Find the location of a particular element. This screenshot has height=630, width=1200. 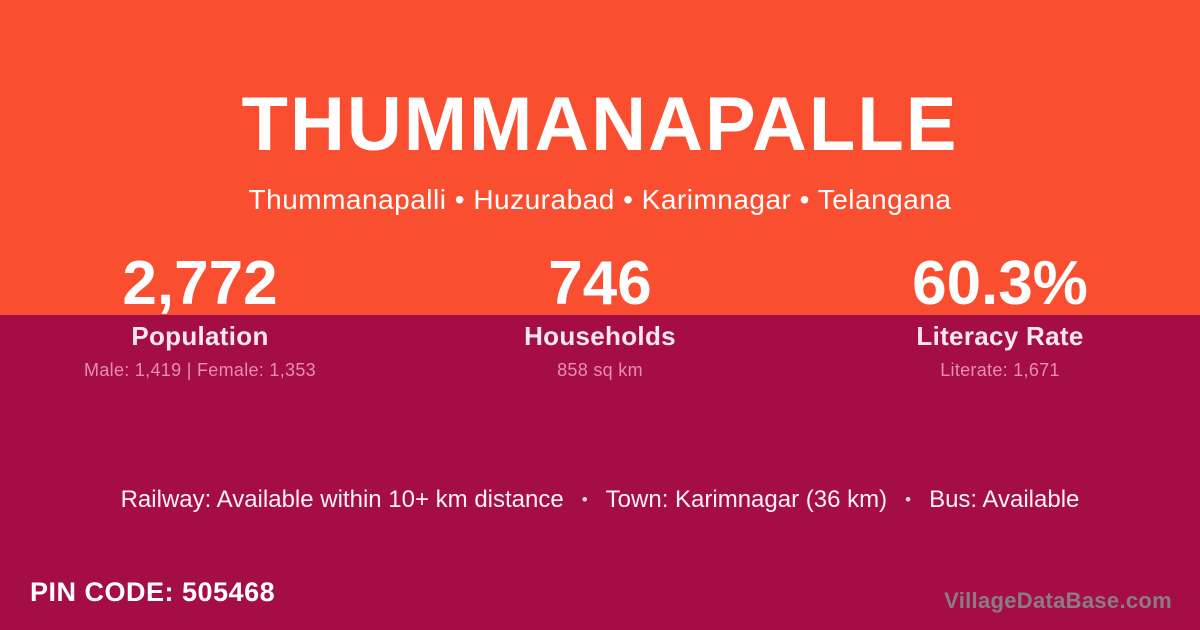

town-info: Town: Karimnagar (36 km) is located at coordinates (746, 499).